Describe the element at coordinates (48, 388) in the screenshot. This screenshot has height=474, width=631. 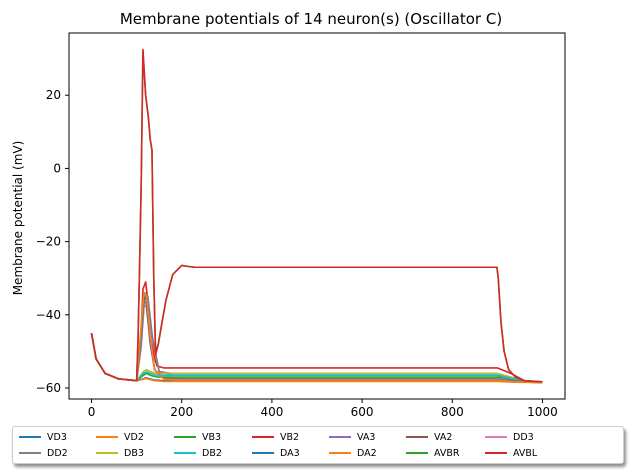
I see `y-tick-label: −60` at that location.